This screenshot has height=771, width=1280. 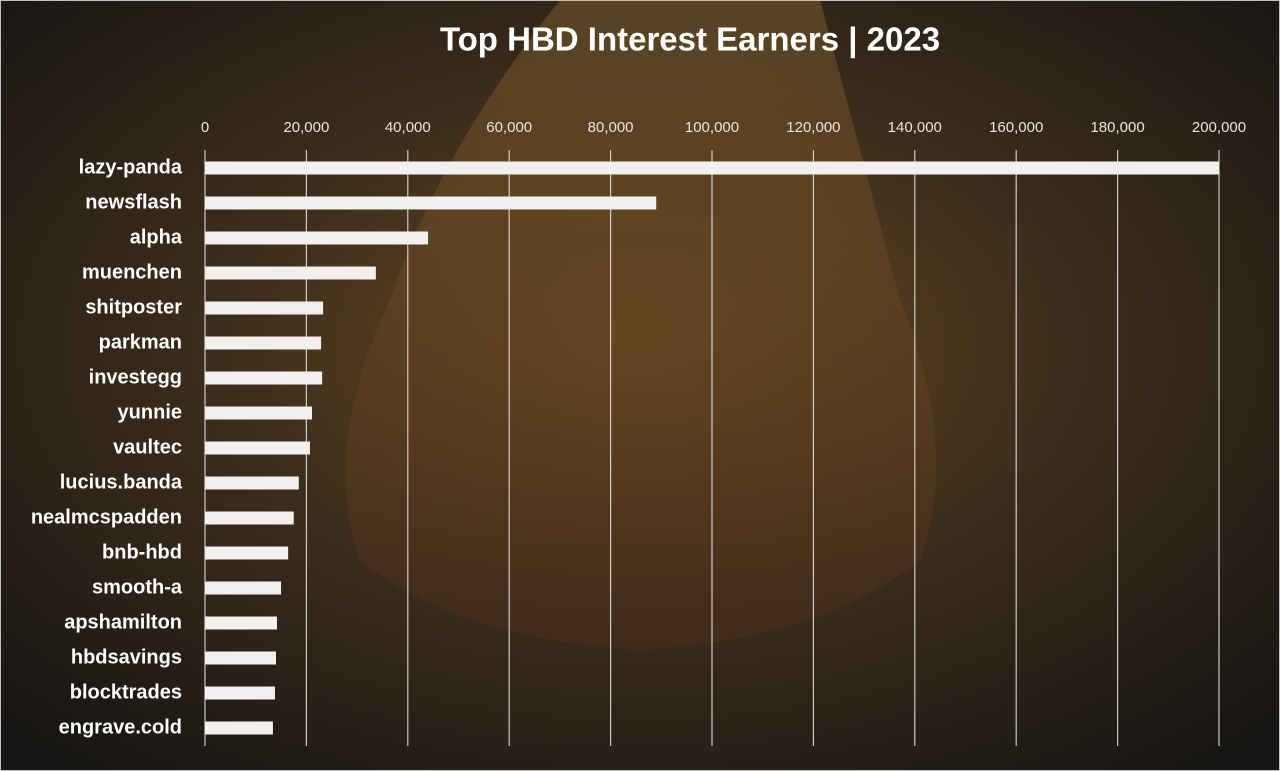 I want to click on x-tick-label: 80,000, so click(x=611, y=127).